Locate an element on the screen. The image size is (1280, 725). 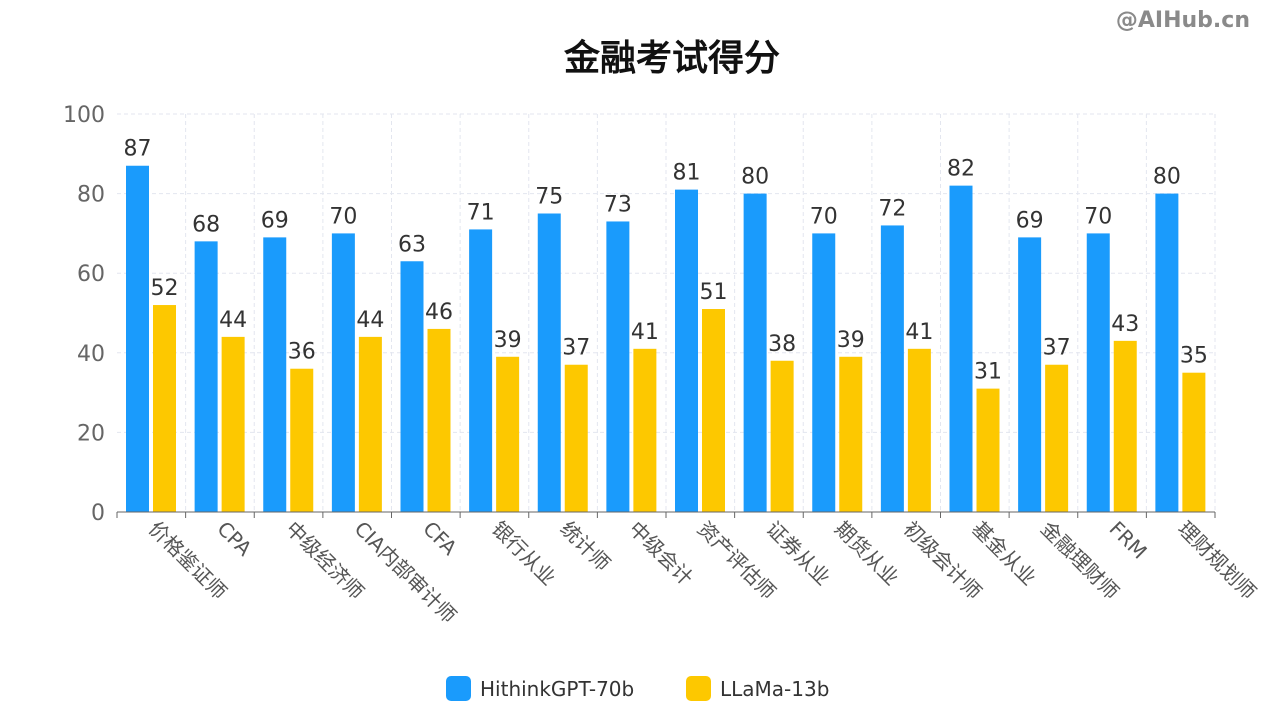
x-tick-label: 理财规划师 is located at coordinates (1217, 560).